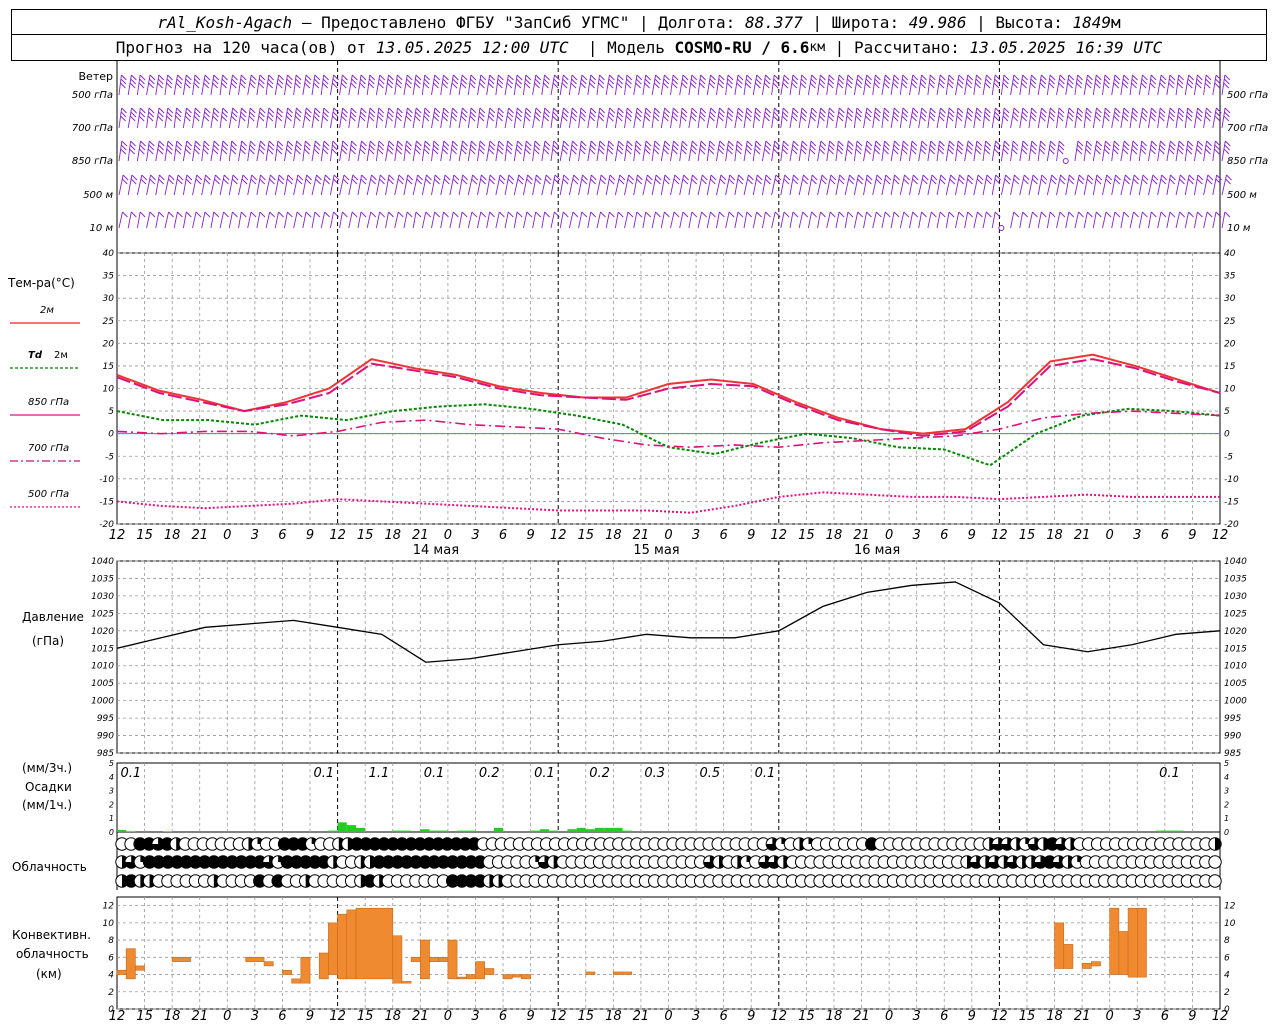 Image resolution: width=1280 pixels, height=1024 pixels. Describe the element at coordinates (1227, 958) in the screenshot. I see `conv-ytick-right: 6` at that location.